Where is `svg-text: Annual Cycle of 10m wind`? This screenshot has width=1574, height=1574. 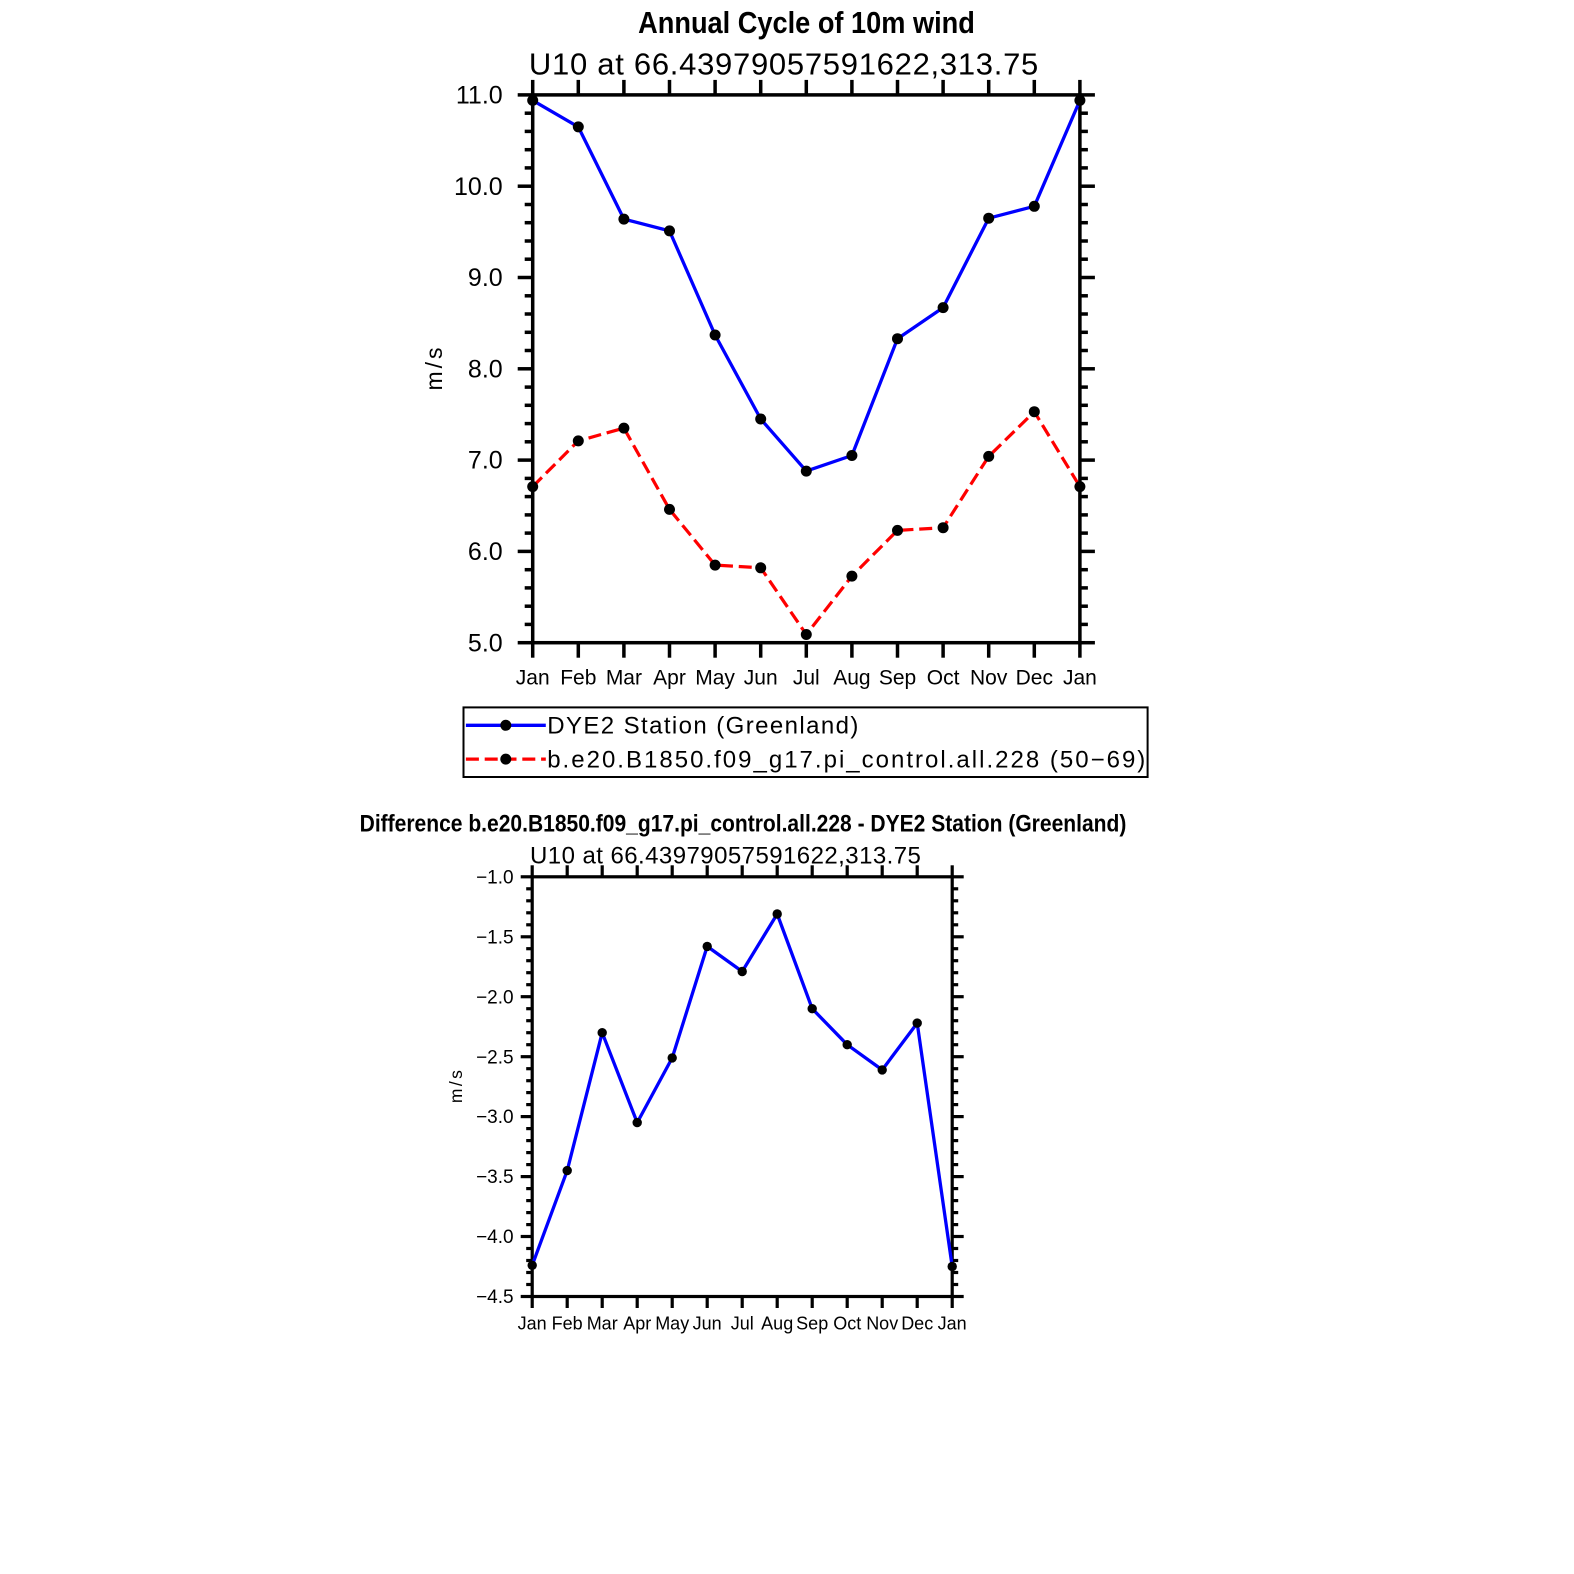 svg-text: Annual Cycle of 10m wind is located at coordinates (806, 22).